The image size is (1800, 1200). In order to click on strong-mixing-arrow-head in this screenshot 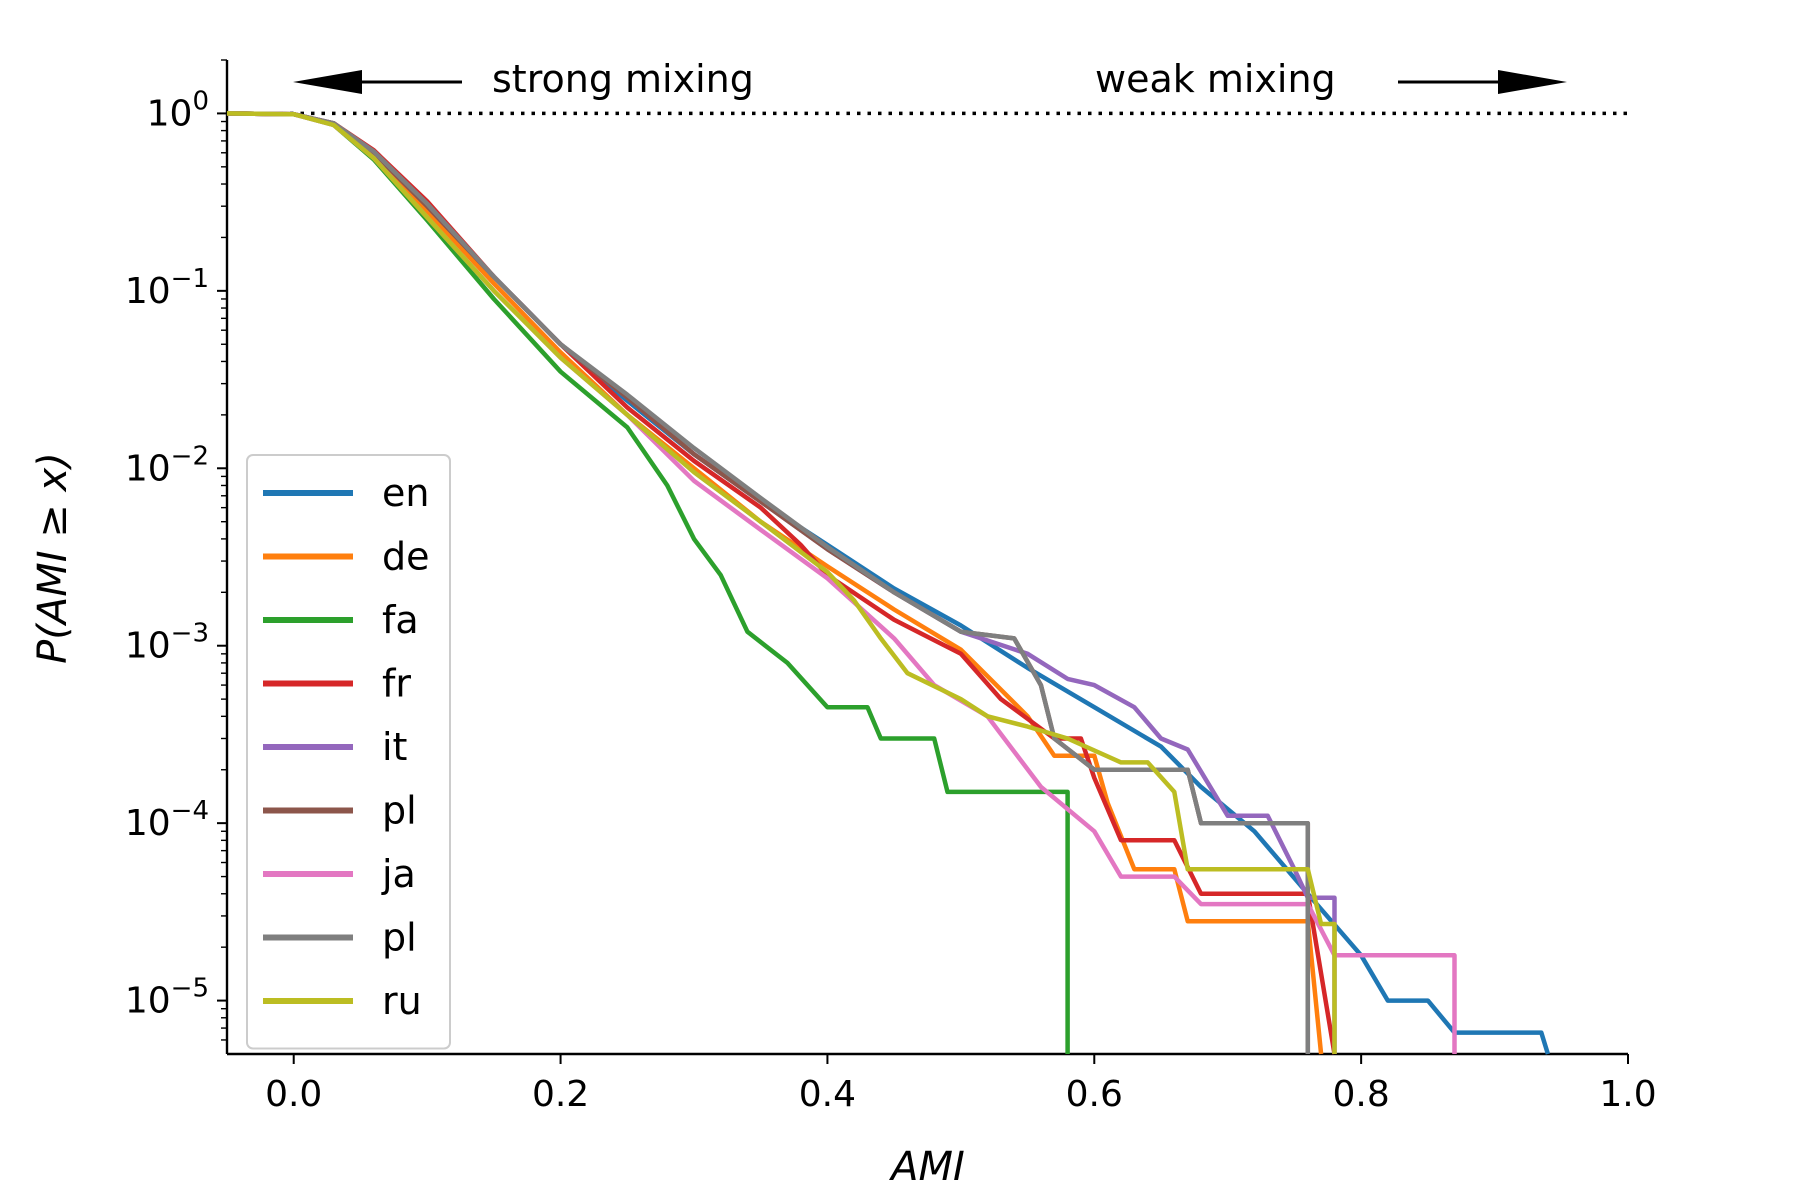, I will do `click(327, 82)`.